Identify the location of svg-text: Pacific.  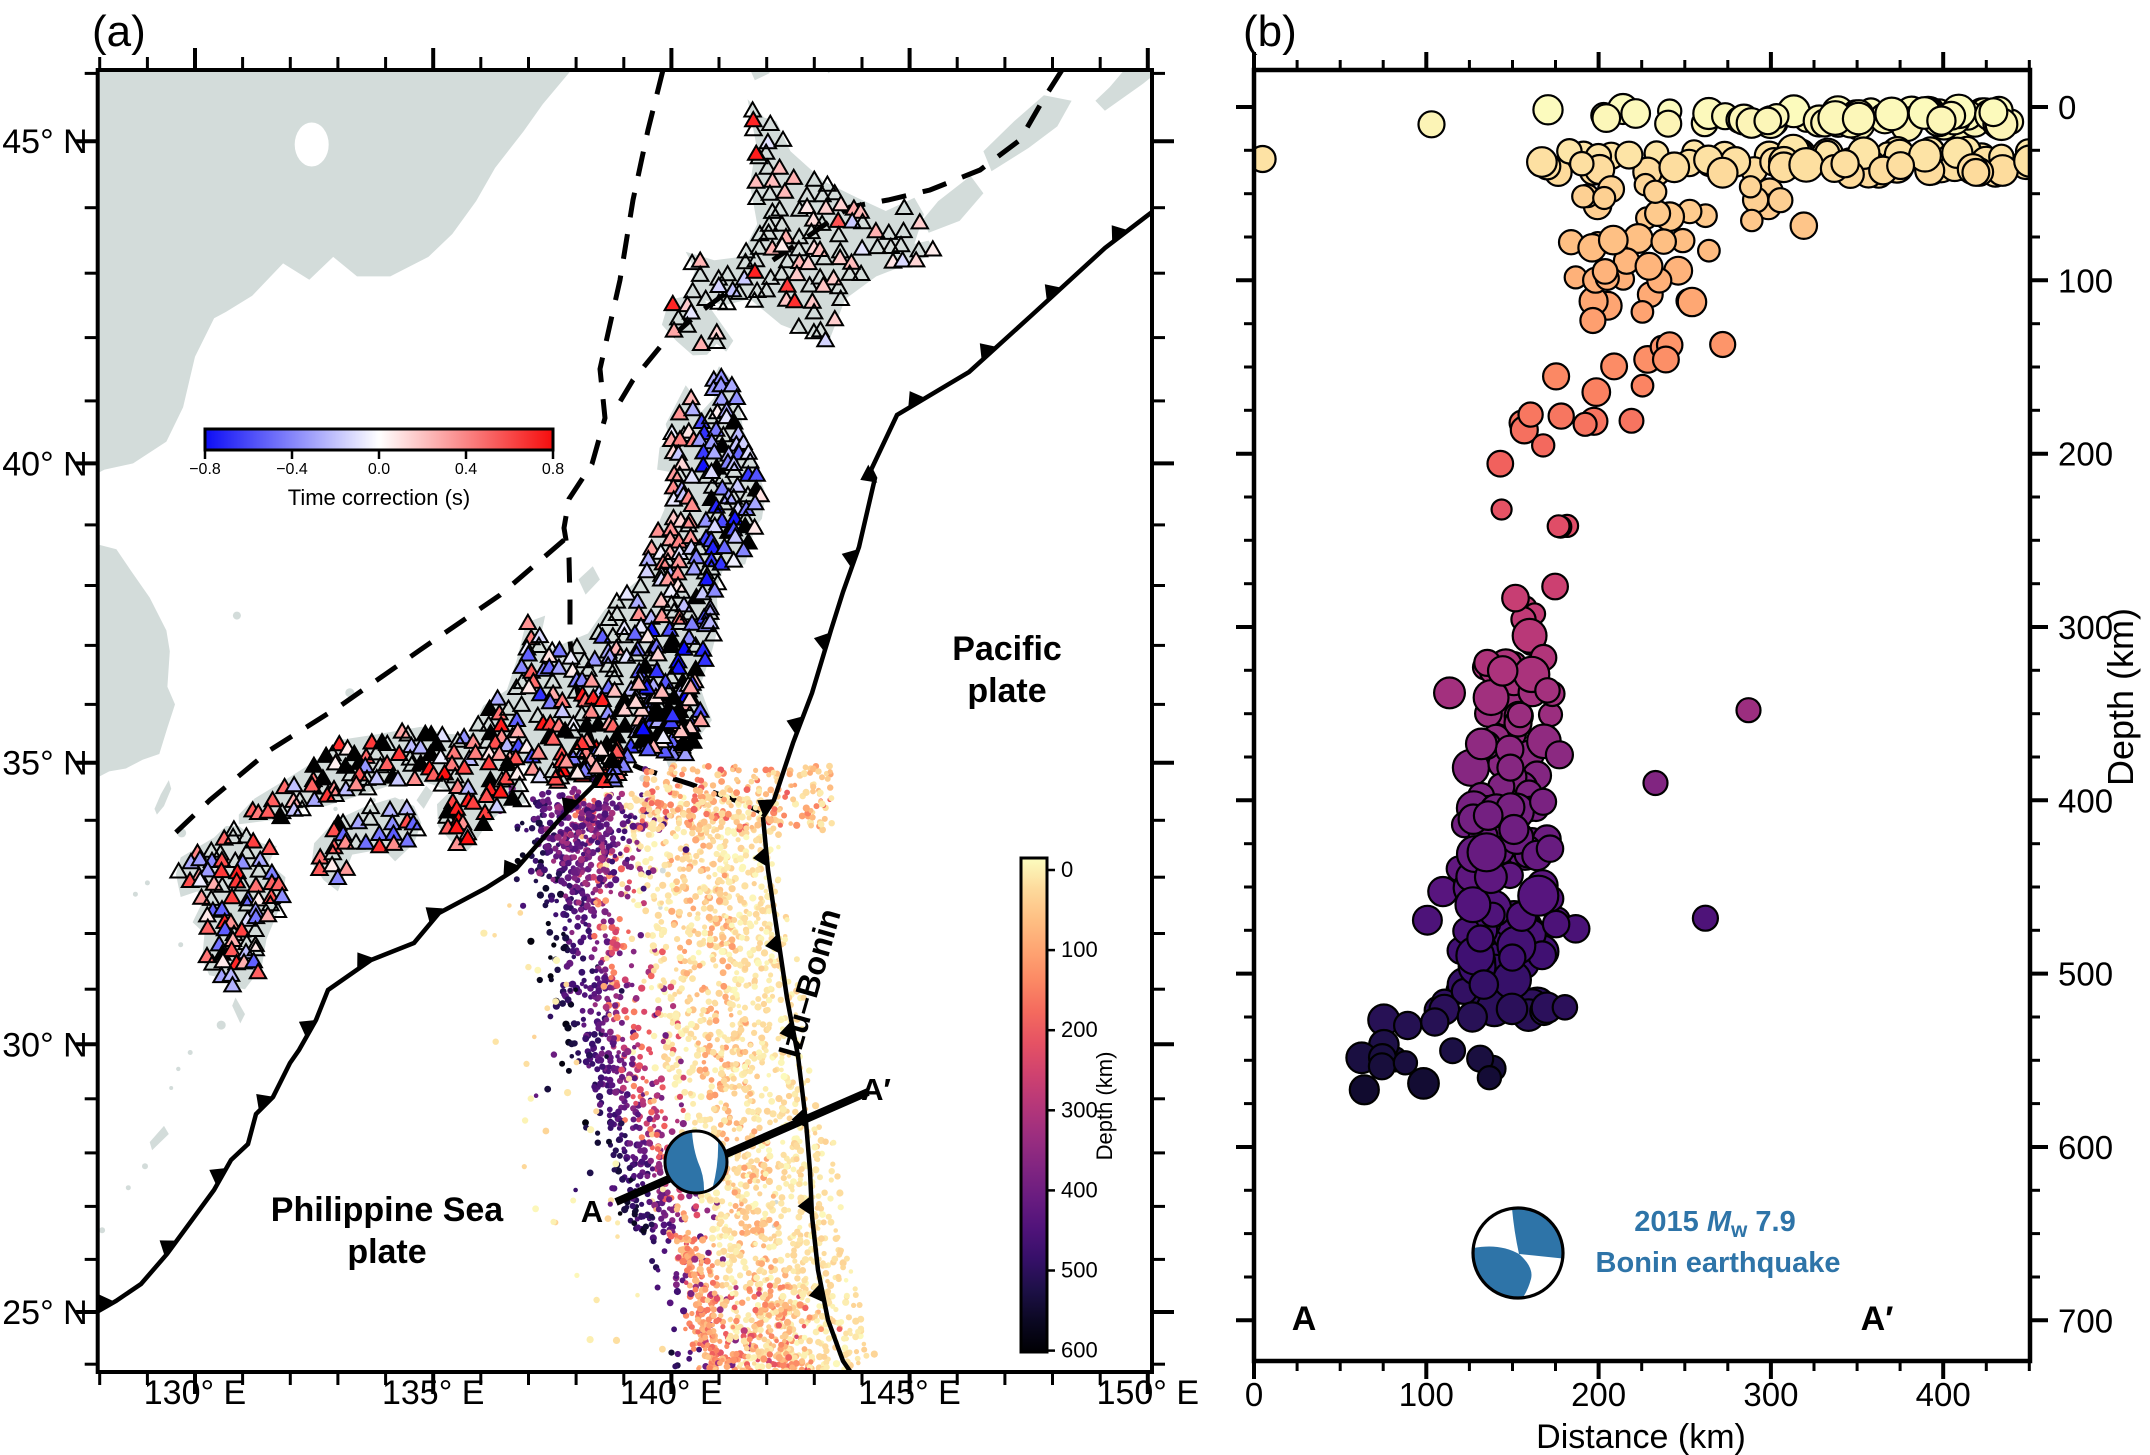
(1007, 649).